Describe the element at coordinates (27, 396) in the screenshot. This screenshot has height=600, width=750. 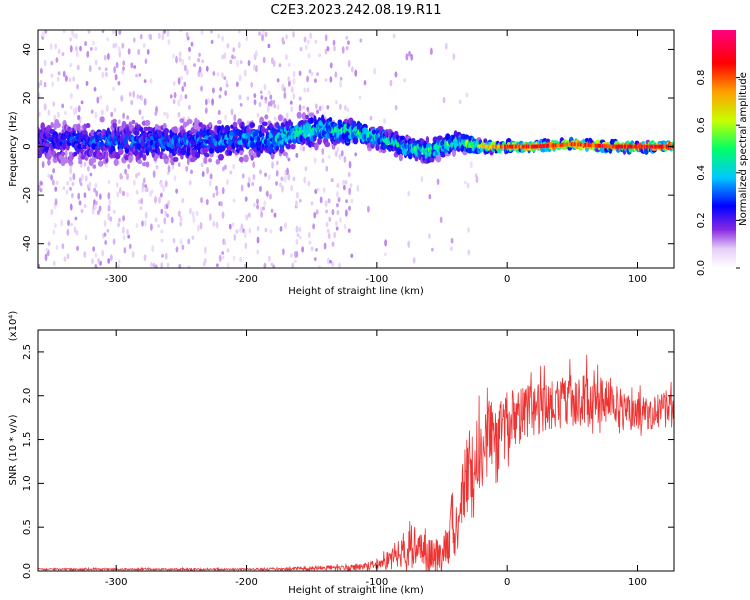
I see `y-tick-label: 2.0` at that location.